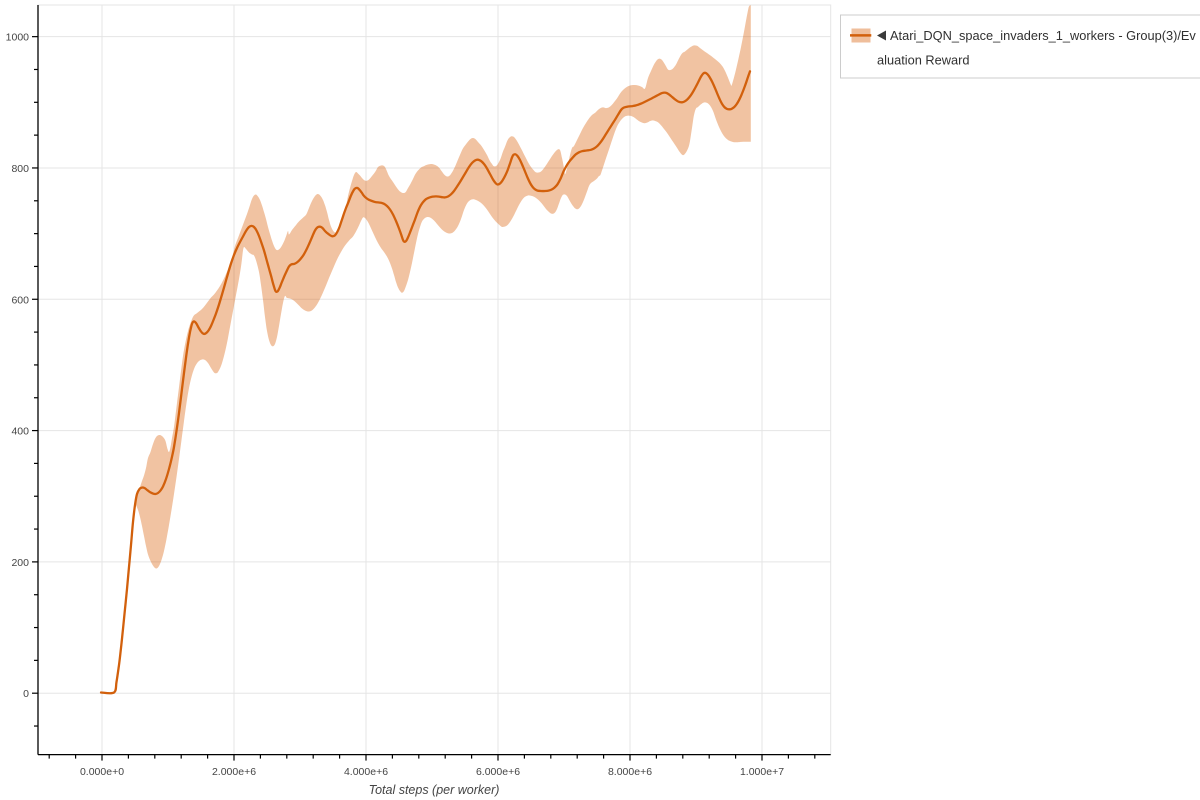 The height and width of the screenshot is (800, 1200). What do you see at coordinates (26, 694) in the screenshot?
I see `svg-text: 0` at bounding box center [26, 694].